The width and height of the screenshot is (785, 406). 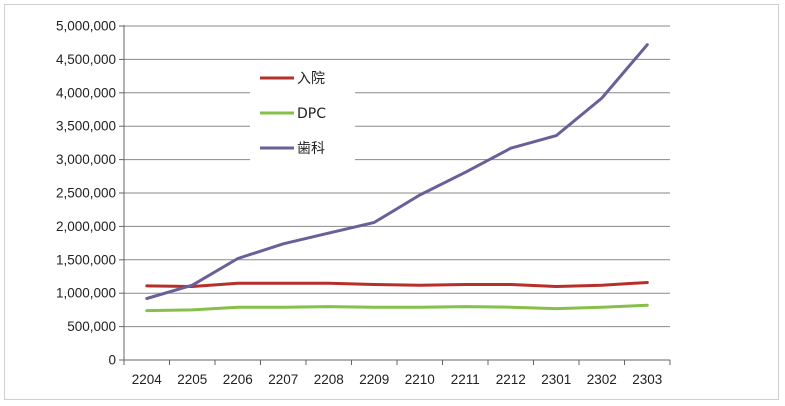 I want to click on x-tick-label: 2212, so click(x=511, y=379).